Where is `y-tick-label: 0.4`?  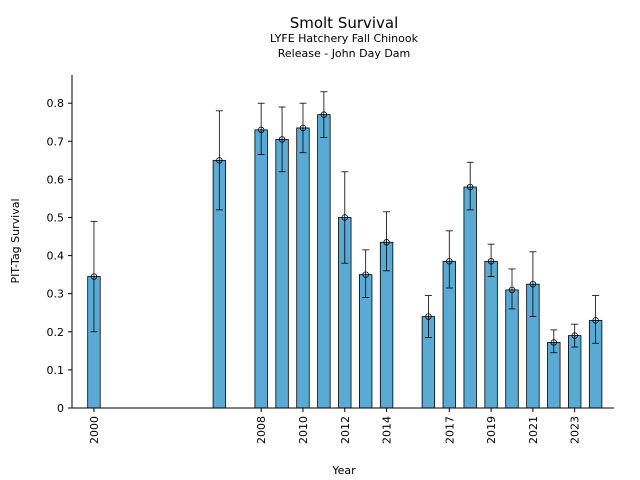 y-tick-label: 0.4 is located at coordinates (56, 256).